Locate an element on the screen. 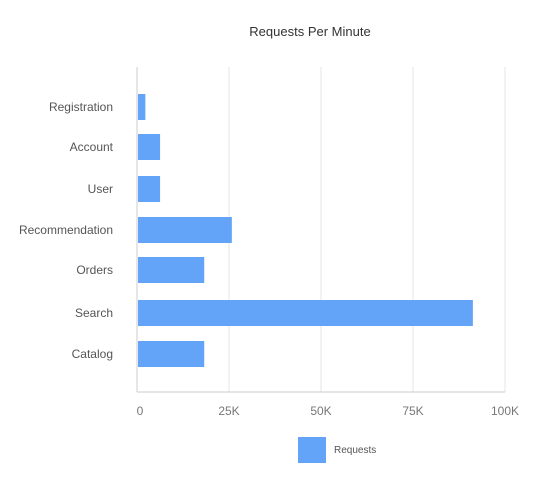 Image resolution: width=560 pixels, height=480 pixels. bar-registration is located at coordinates (142, 107).